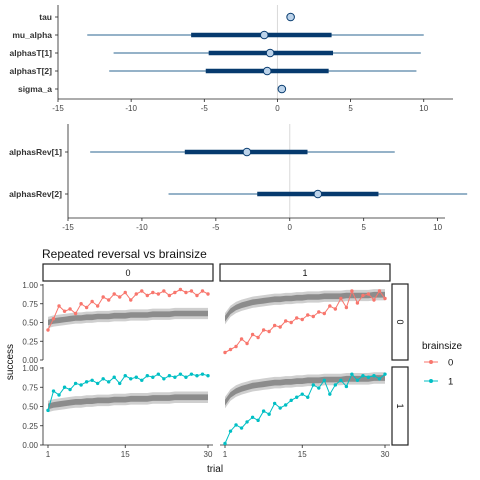 This screenshot has width=480, height=480. What do you see at coordinates (305, 272) in the screenshot?
I see `facet-strip-col` at bounding box center [305, 272].